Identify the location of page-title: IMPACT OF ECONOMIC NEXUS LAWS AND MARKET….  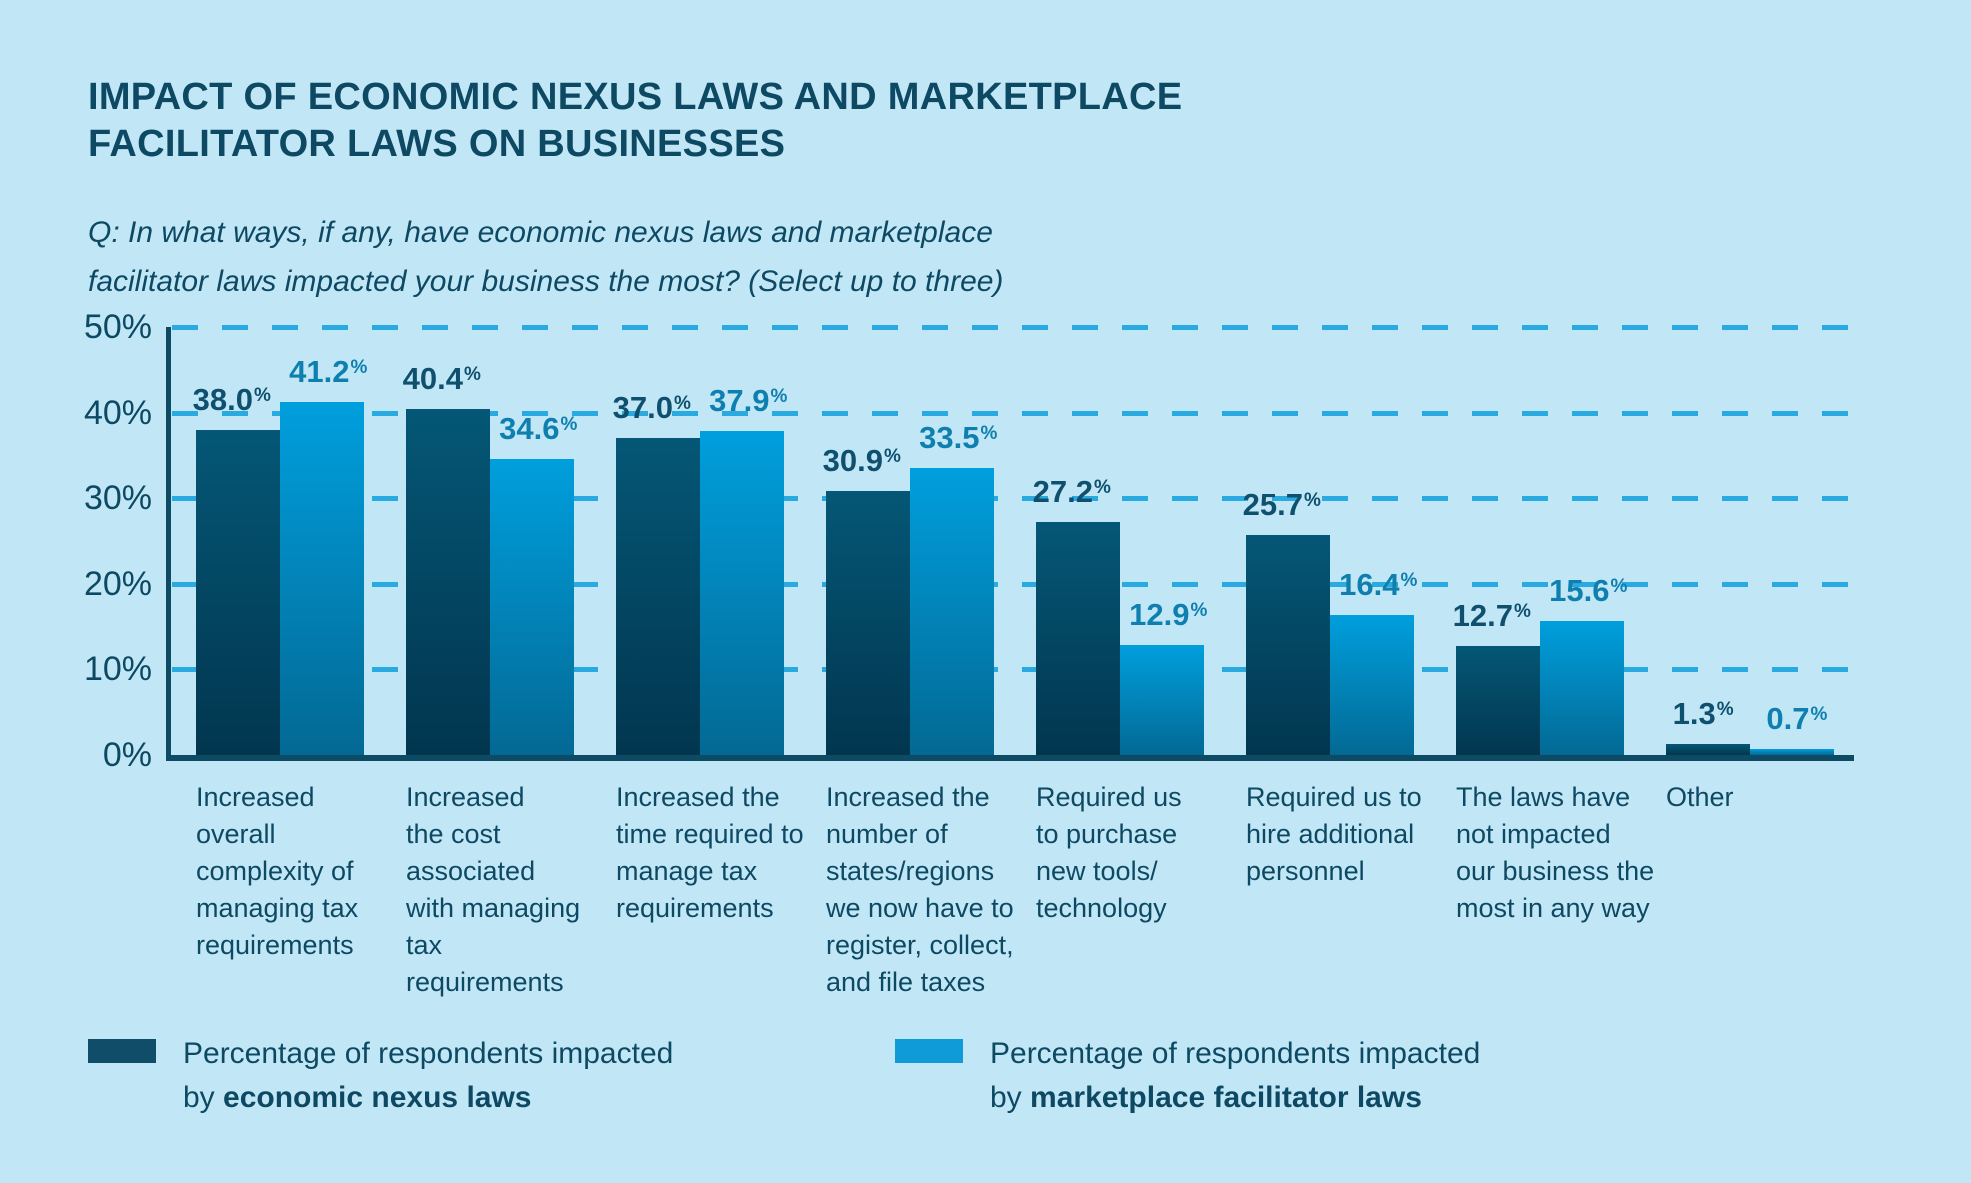
(635, 121).